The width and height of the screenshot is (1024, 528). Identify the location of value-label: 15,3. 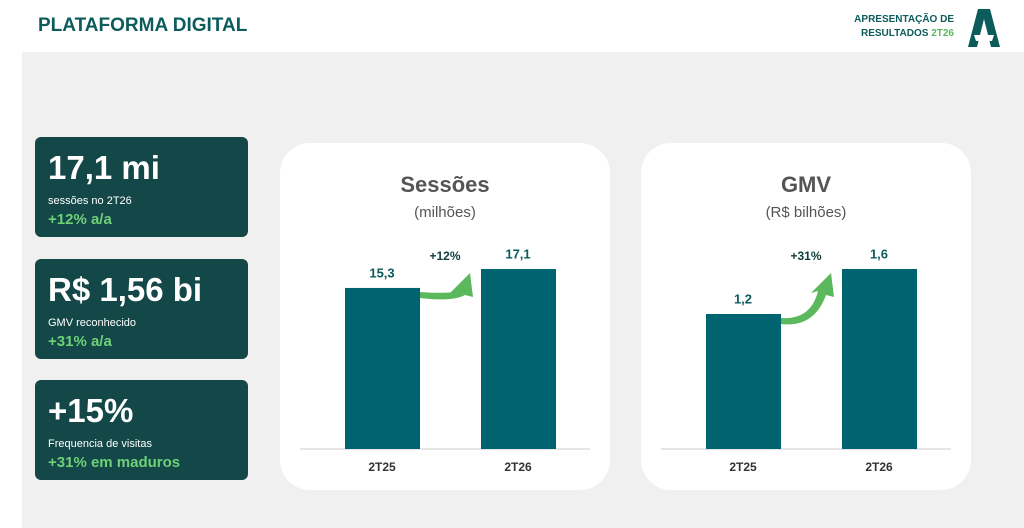
(381, 272).